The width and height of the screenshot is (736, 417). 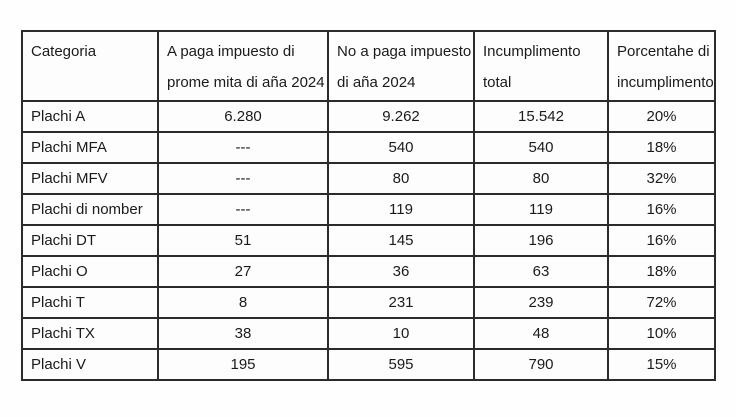 What do you see at coordinates (246, 82) in the screenshot?
I see `column-header-line-2: prome mita di aña 2024` at bounding box center [246, 82].